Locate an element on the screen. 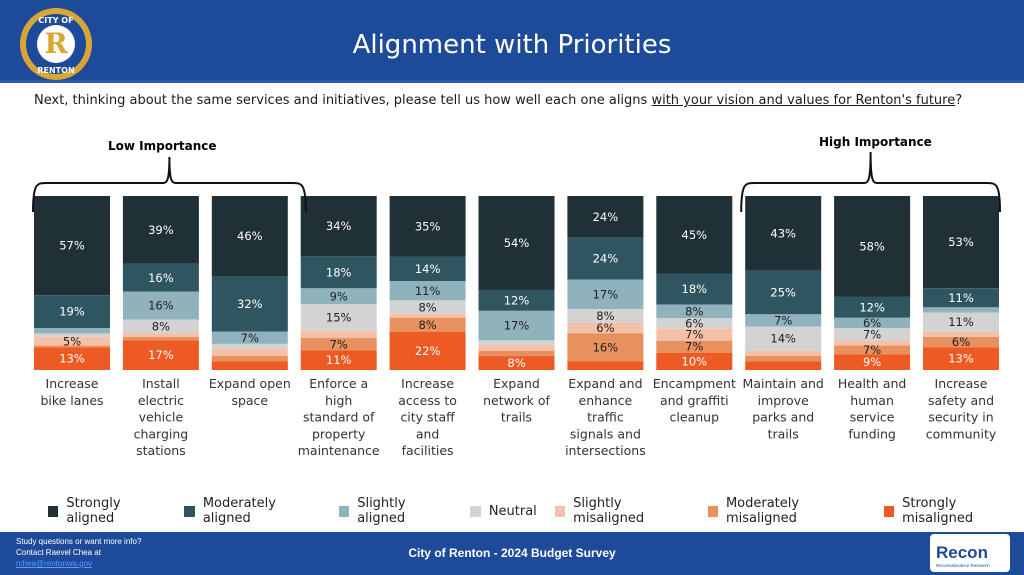 Image resolution: width=1024 pixels, height=575 pixels. page-title: Alignment with Priorities is located at coordinates (512, 45).